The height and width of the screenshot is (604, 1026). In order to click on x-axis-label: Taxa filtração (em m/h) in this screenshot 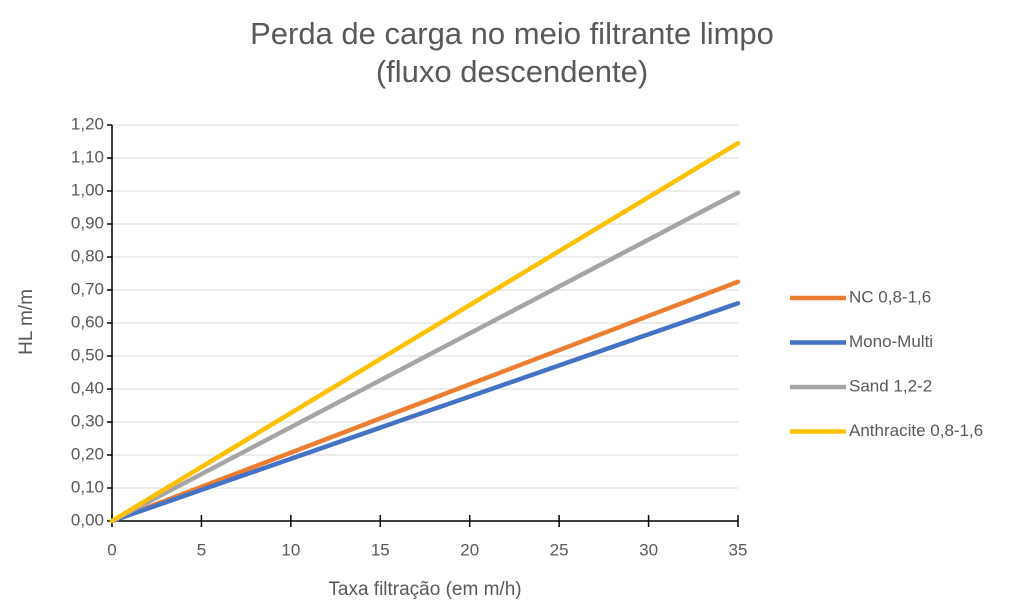, I will do `click(424, 589)`.